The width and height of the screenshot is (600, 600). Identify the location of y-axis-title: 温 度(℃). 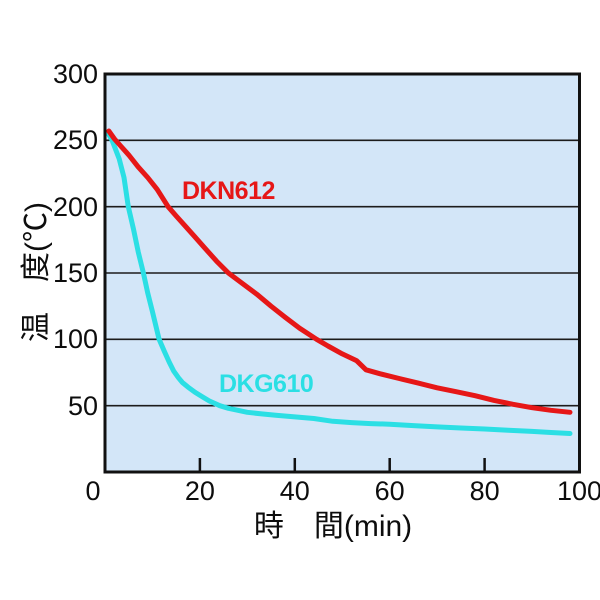
(36, 272).